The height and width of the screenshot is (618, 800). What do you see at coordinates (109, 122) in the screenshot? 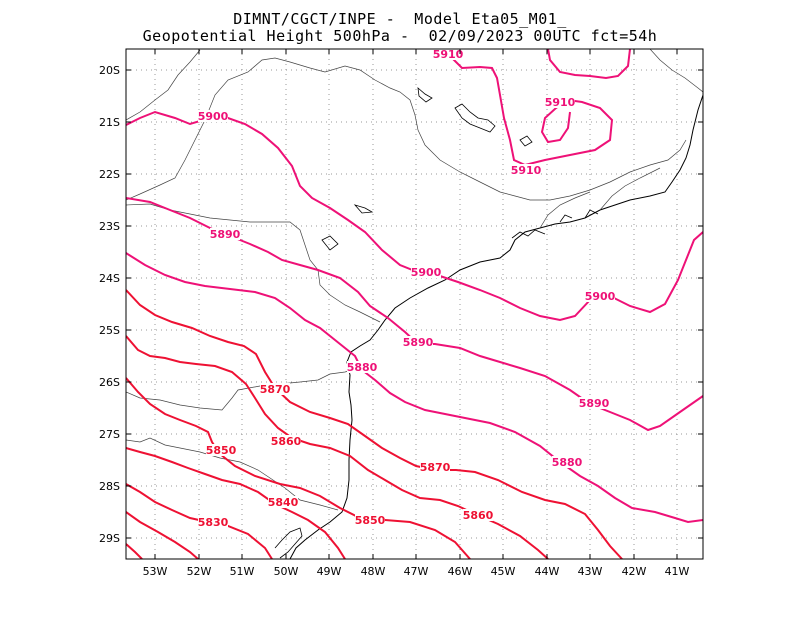
I see `y-tick-label: 21S` at bounding box center [109, 122].